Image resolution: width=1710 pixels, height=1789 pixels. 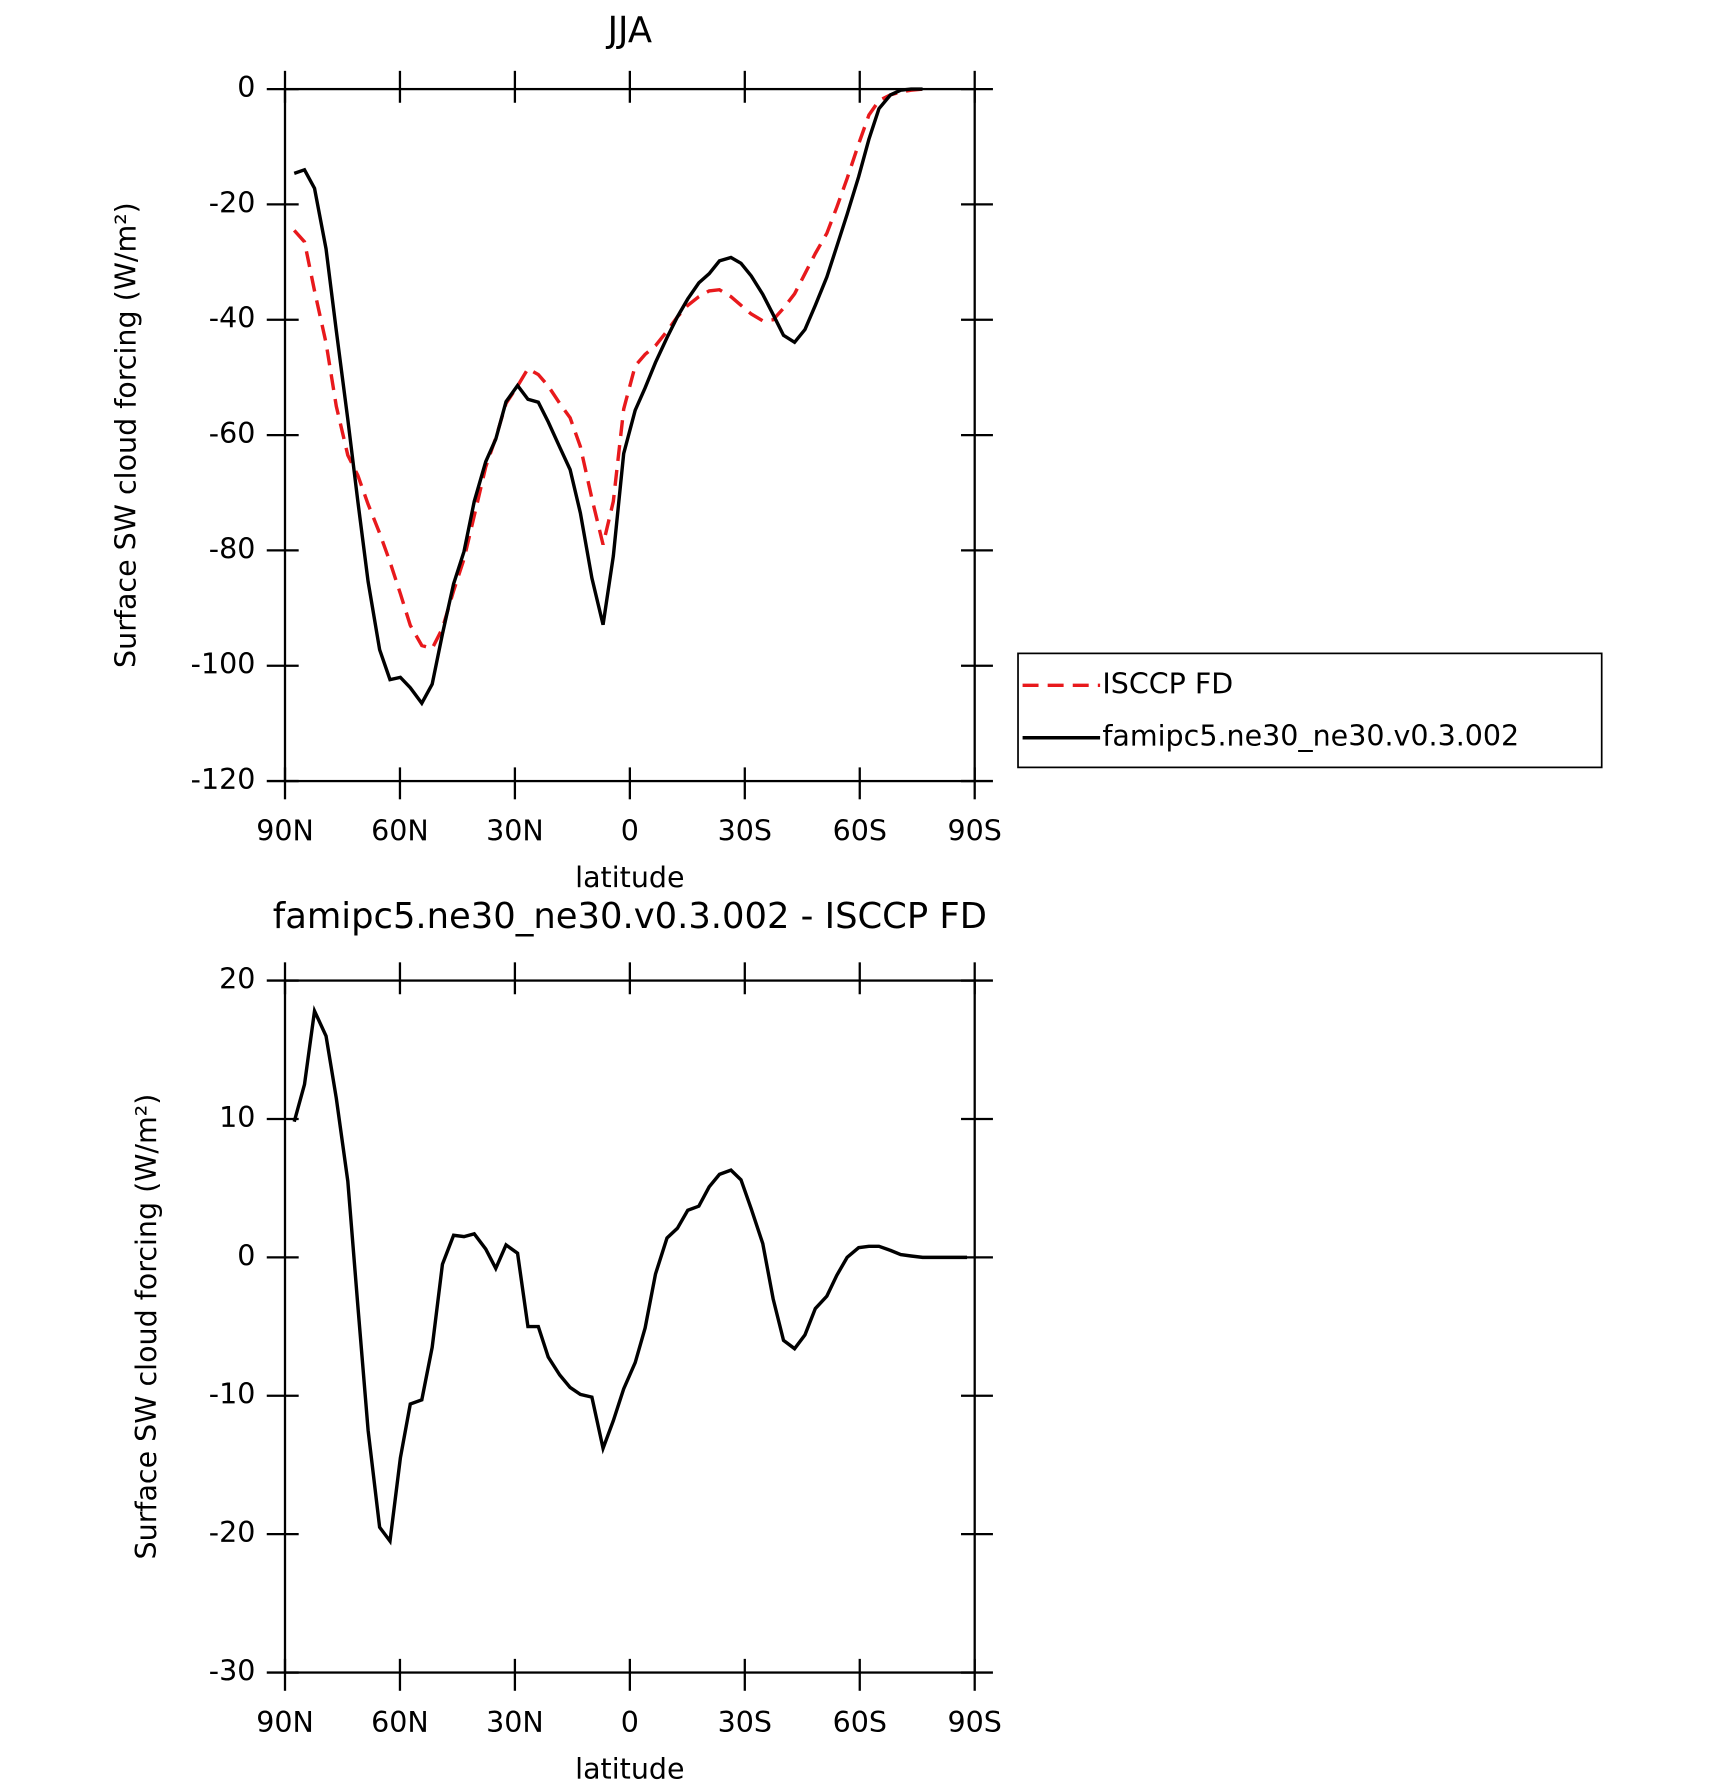 I want to click on legend-box, so click(x=1310, y=710).